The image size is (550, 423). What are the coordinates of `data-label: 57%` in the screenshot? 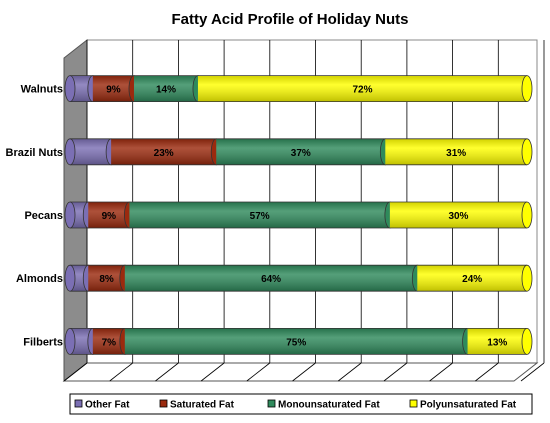 It's located at (260, 216).